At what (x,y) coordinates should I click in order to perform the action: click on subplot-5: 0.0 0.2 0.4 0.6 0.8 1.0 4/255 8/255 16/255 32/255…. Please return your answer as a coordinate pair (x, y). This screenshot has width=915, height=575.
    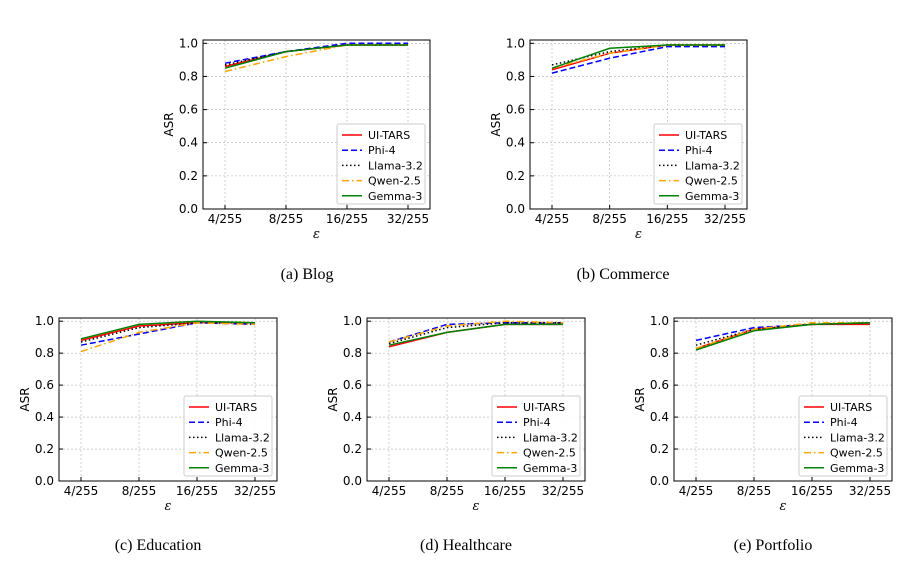
    Looking at the image, I should click on (763, 434).